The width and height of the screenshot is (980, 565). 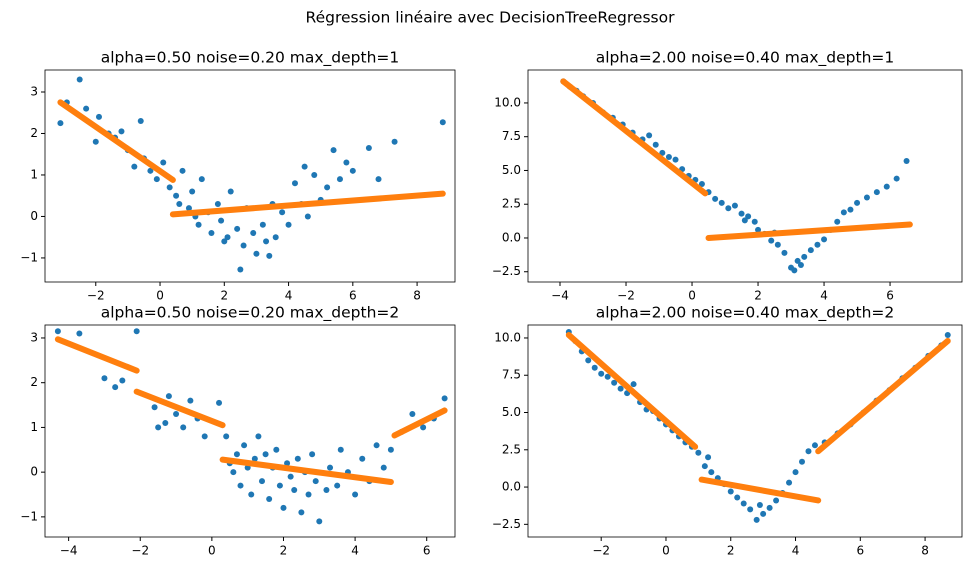 What do you see at coordinates (511, 237) in the screenshot?
I see `y-tick-label: 0.0` at bounding box center [511, 237].